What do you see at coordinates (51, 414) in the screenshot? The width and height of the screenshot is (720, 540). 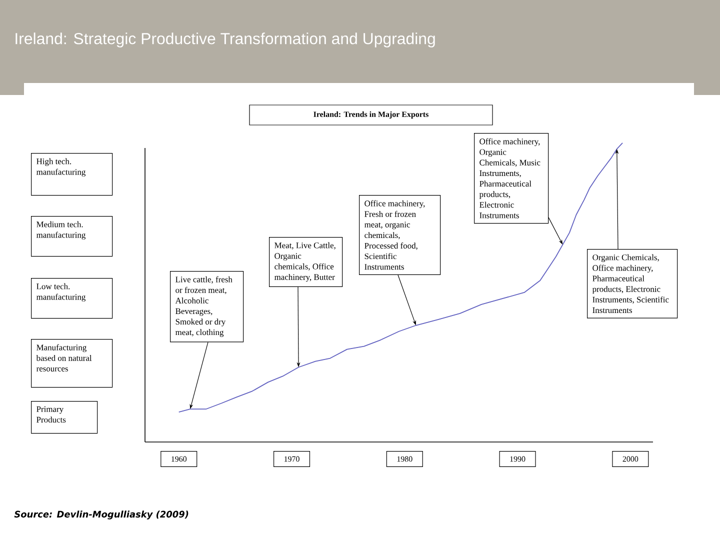 I see `text: Primary Products` at bounding box center [51, 414].